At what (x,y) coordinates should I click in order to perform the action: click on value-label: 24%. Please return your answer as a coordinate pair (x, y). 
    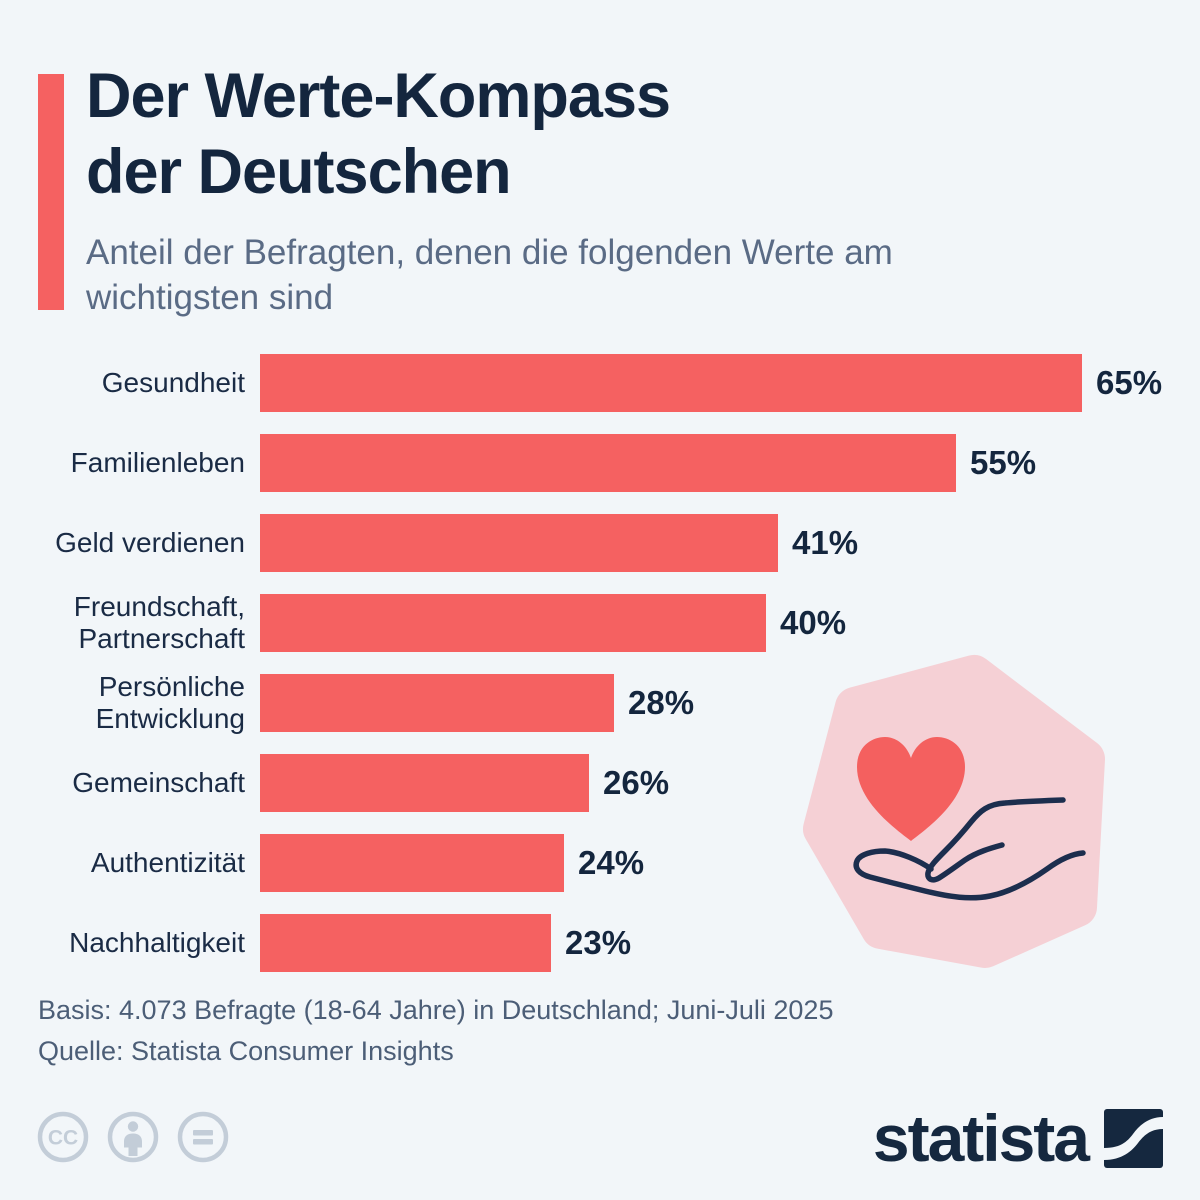
    Looking at the image, I should click on (611, 862).